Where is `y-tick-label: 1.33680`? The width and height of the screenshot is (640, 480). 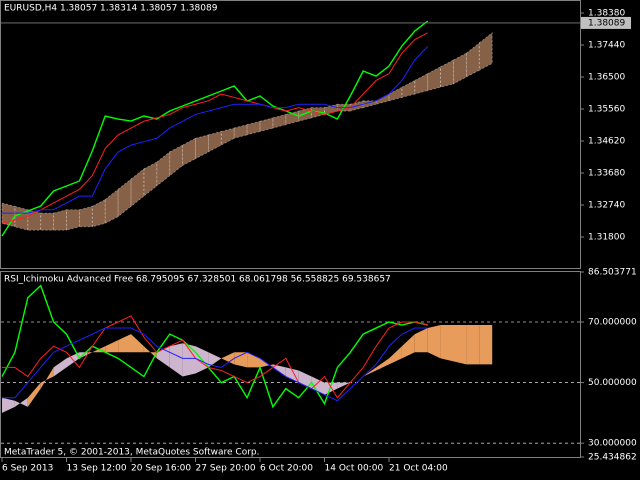
y-tick-label: 1.33680 is located at coordinates (606, 173).